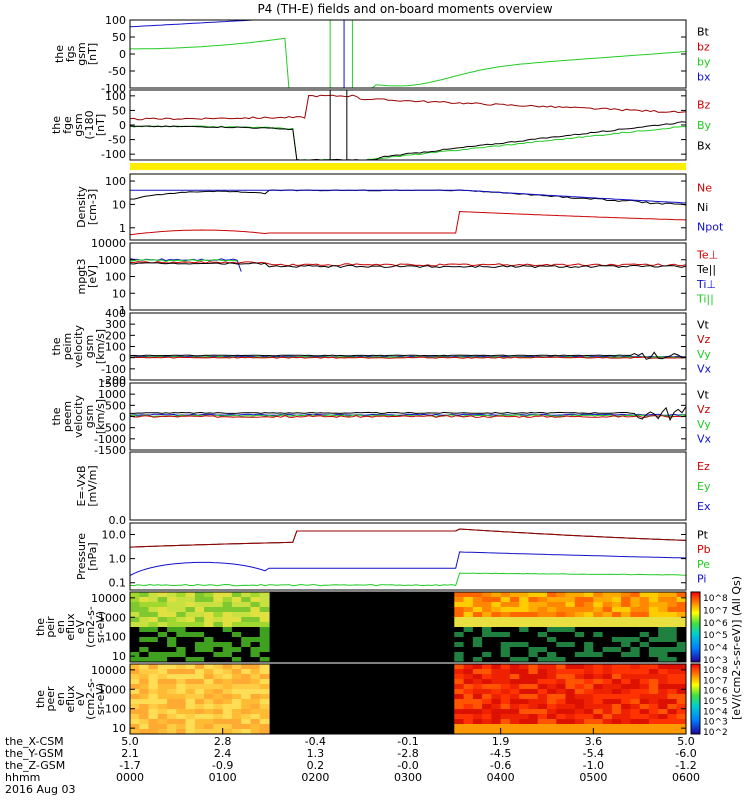  Describe the element at coordinates (223, 777) in the screenshot. I see `xaxis-value-t: 0100` at that location.